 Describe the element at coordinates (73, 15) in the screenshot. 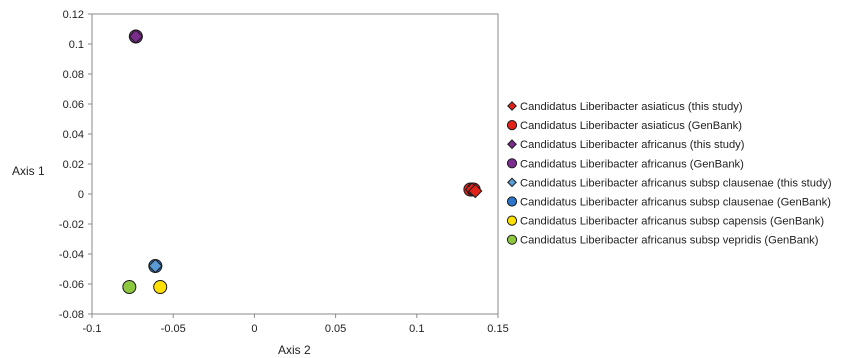

I see `y-tick-label: 0.12` at that location.